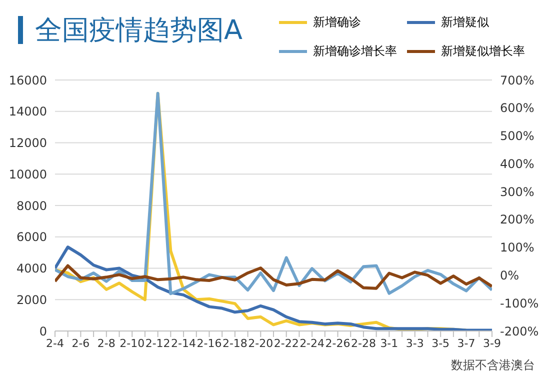  I want to click on legend-label: 新增疑似增长率, so click(483, 51).